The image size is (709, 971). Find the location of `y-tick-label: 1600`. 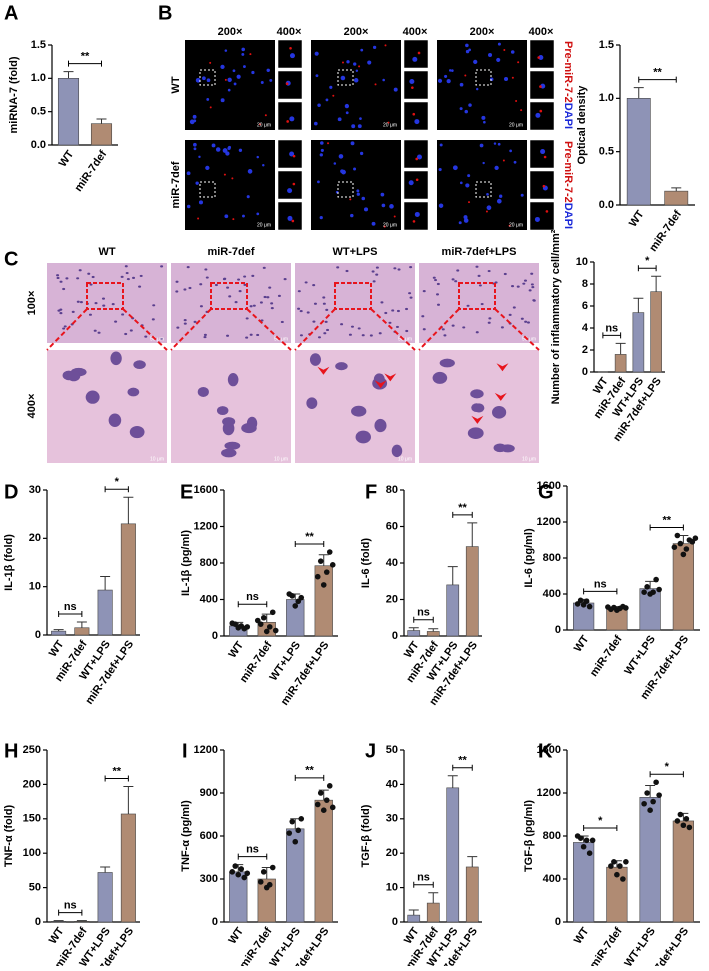

y-tick-label: 1600 is located at coordinates (549, 750).